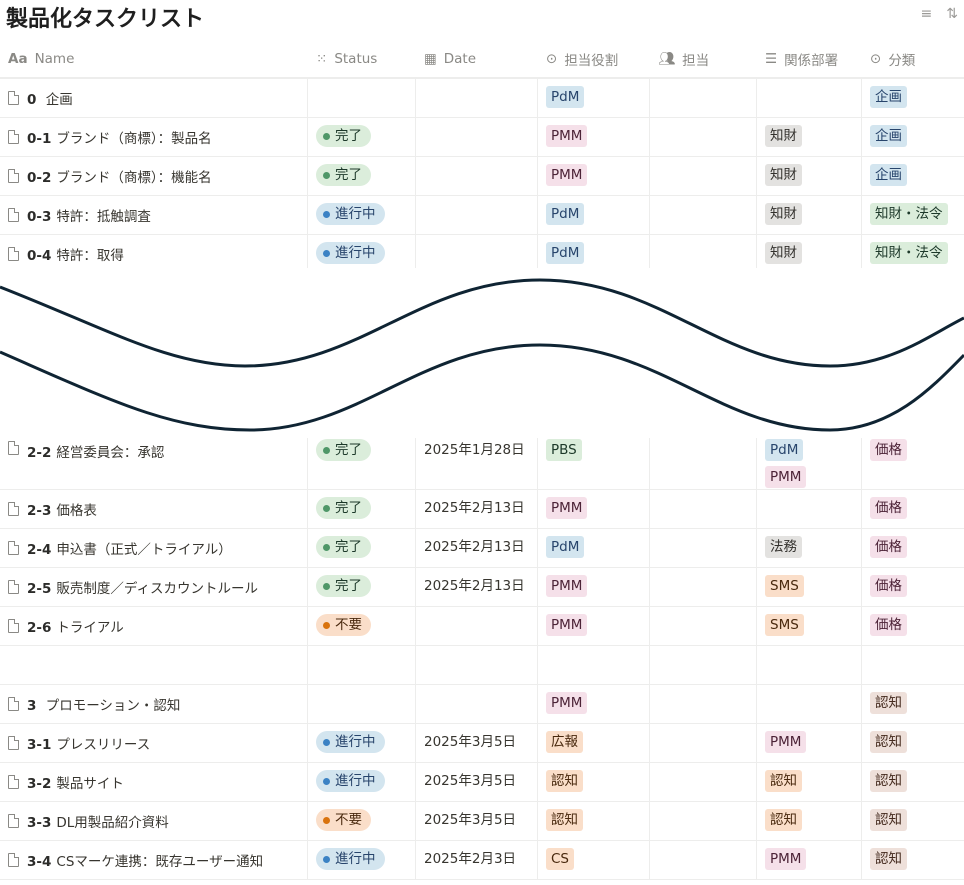 The height and width of the screenshot is (885, 964). Describe the element at coordinates (809, 460) in the screenshot. I see `departments-cell: PdM PMM` at that location.